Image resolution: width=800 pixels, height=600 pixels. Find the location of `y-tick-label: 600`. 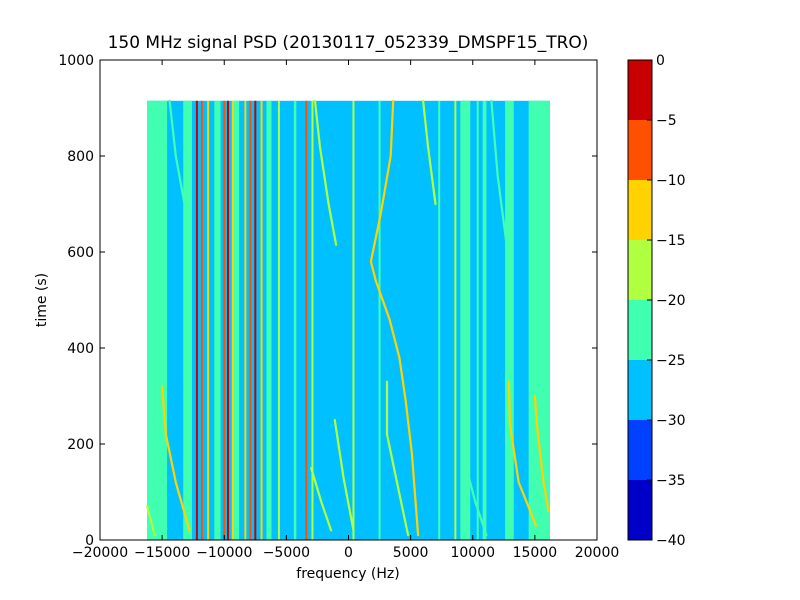

y-tick-label: 600 is located at coordinates (80, 253).